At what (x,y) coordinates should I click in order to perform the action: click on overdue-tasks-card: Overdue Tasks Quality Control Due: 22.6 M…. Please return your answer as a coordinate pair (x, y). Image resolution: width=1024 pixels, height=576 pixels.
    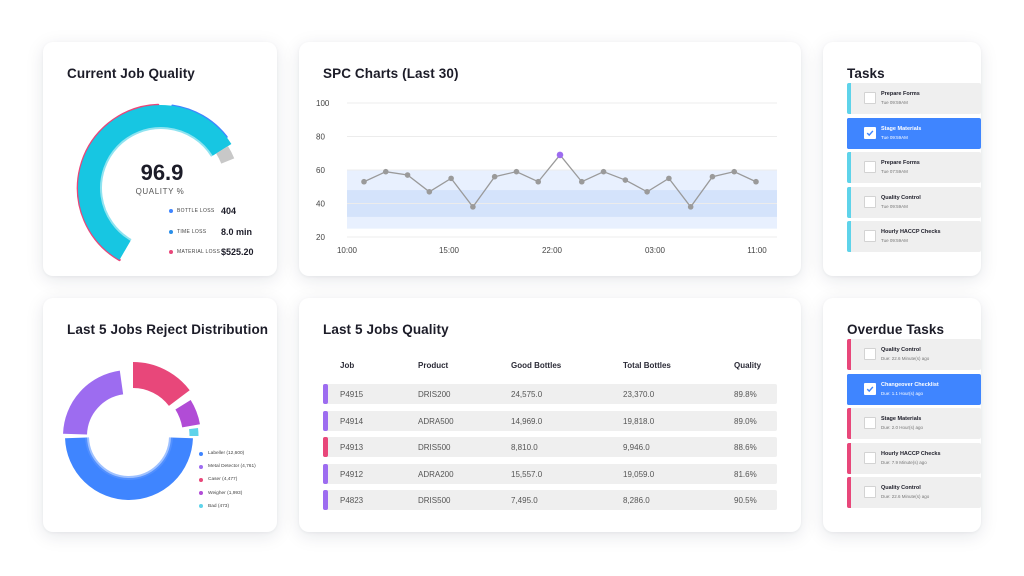
    Looking at the image, I should click on (902, 415).